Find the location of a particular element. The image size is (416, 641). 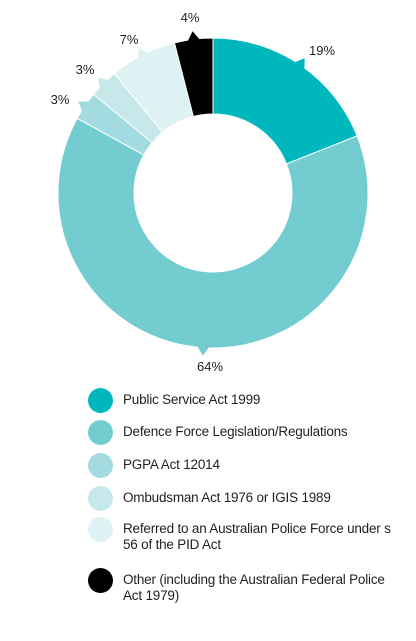

legend-label: PGPA Act 12014 is located at coordinates (171, 464).